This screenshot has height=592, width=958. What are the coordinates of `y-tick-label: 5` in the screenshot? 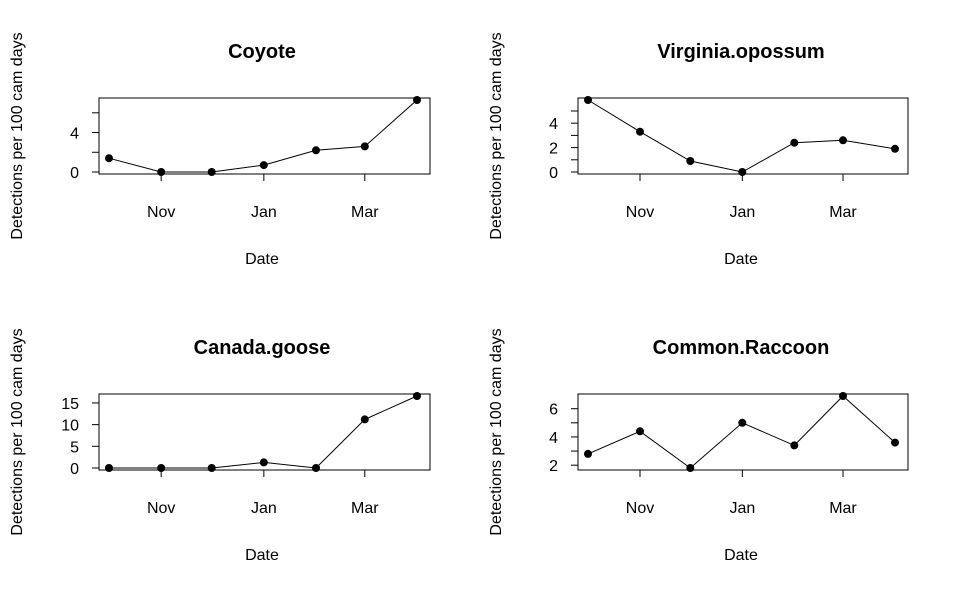 It's located at (74, 447).